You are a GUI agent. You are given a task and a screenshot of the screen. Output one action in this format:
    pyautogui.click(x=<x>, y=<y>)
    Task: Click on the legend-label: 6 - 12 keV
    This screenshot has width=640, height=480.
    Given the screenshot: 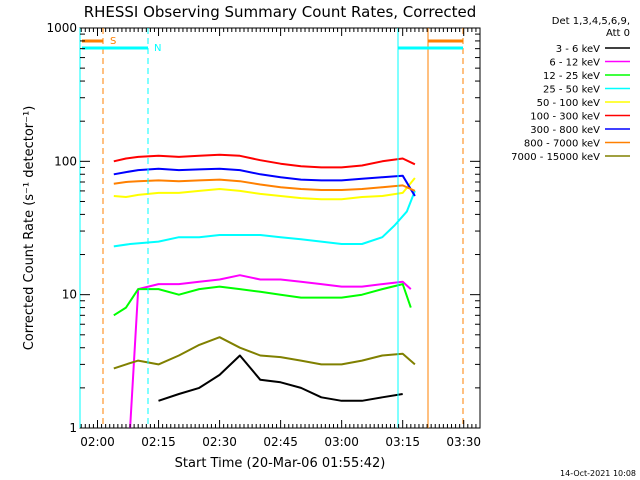 What is the action you would take?
    pyautogui.click(x=574, y=63)
    